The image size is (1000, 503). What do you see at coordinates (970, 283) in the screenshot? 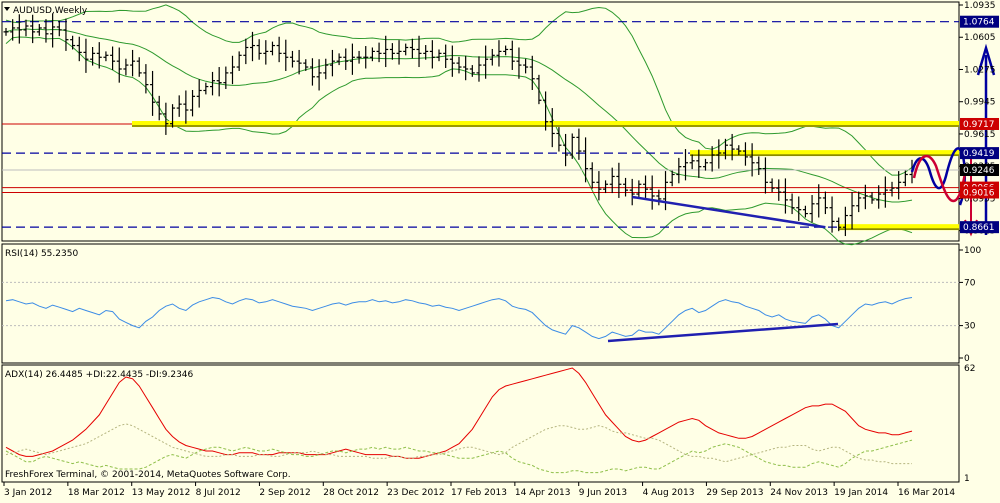
I see `rsi-axis-label: 70` at bounding box center [970, 283].